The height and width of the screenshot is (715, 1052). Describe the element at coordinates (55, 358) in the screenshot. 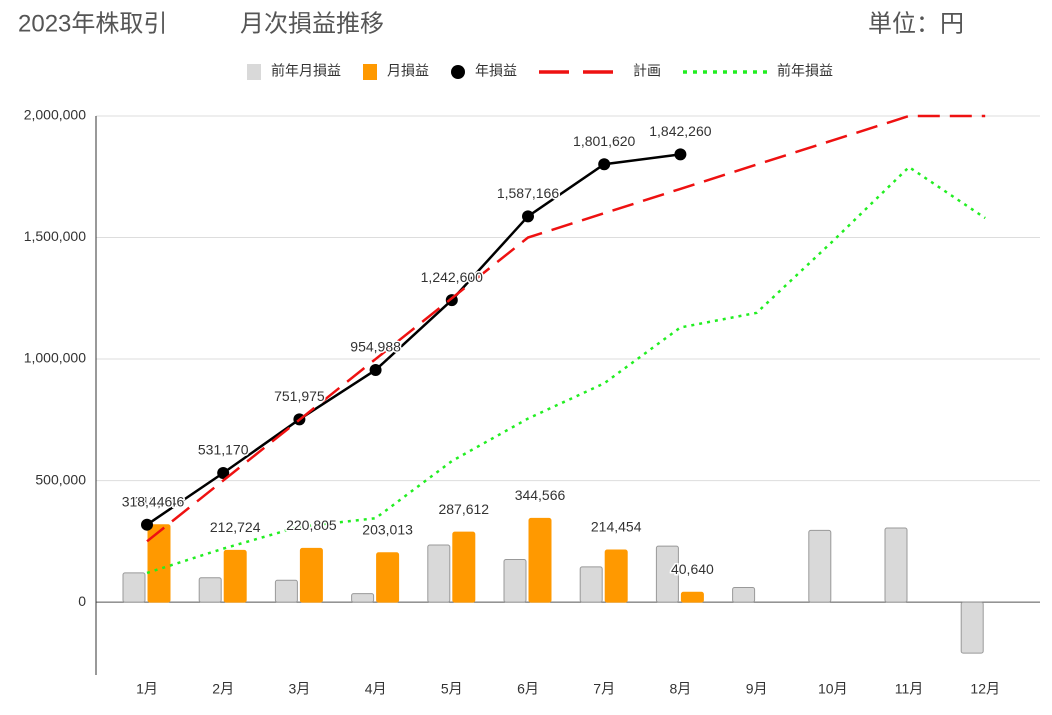

I see `y-tick-label: 1,000,000` at that location.